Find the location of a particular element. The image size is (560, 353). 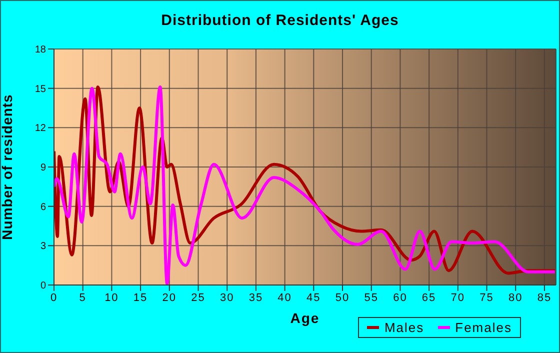

x-tick-label: 25 is located at coordinates (198, 298).